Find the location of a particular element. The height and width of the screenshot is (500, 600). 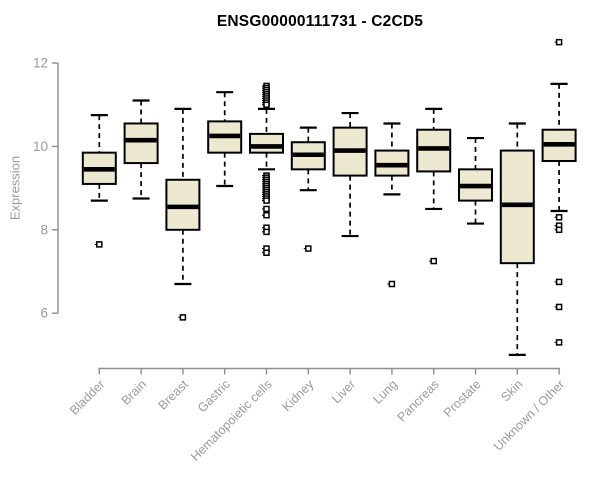

box-hematopoietic-cells is located at coordinates (266, 169).